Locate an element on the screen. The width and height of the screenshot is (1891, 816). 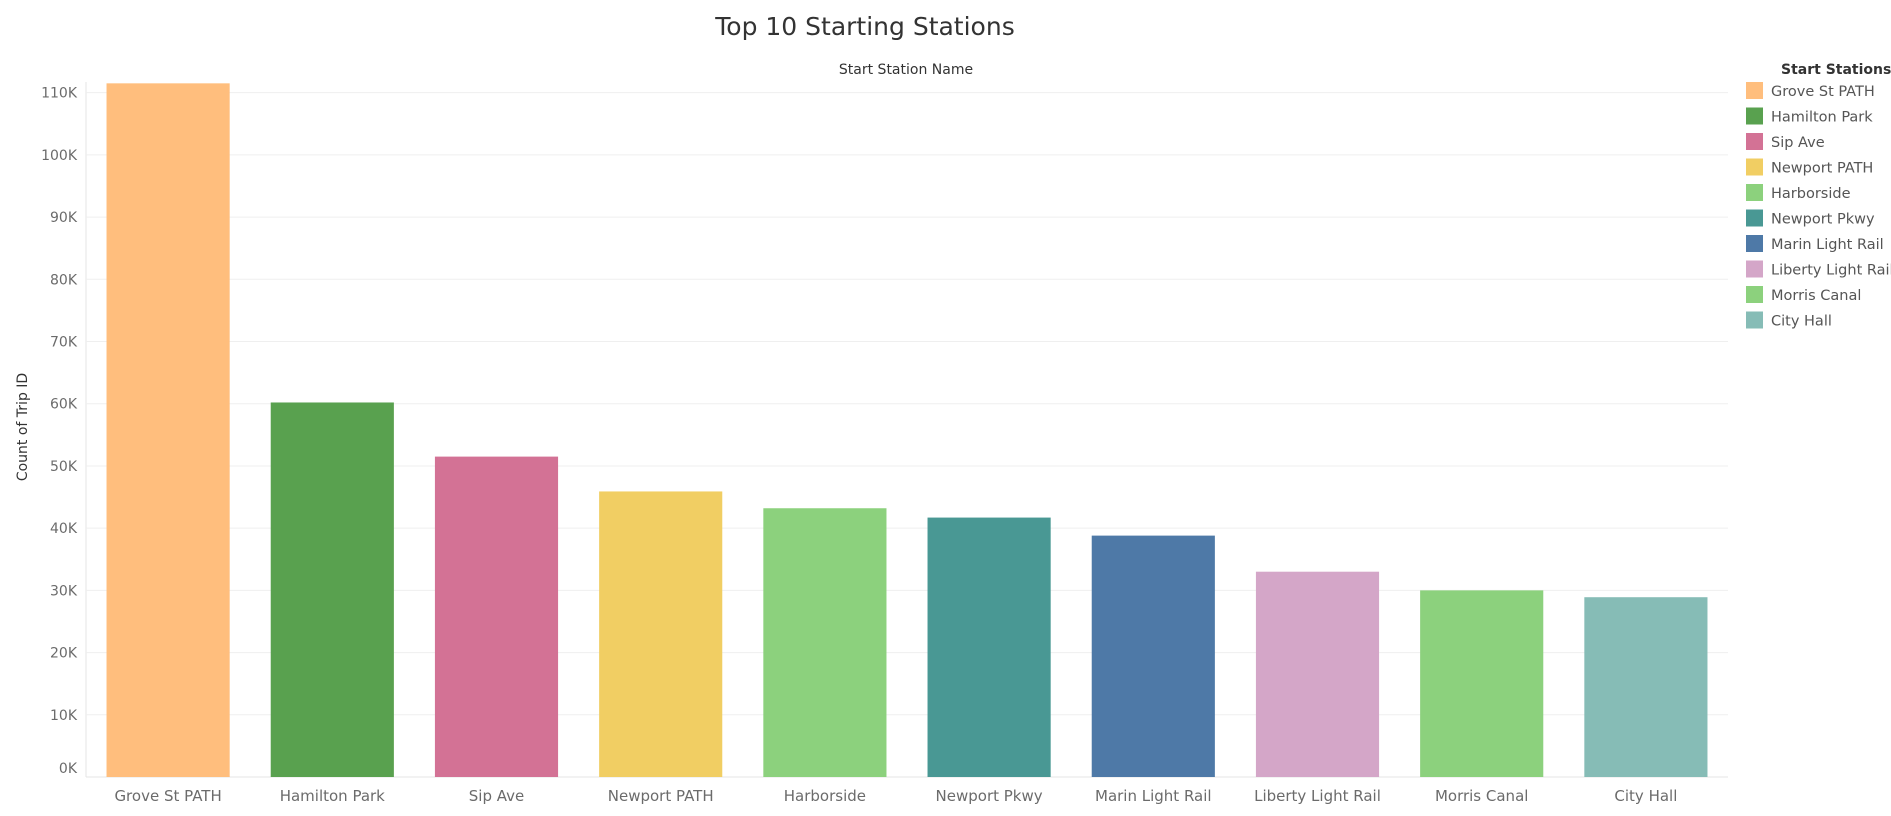
x-tick-label: Hamilton Park is located at coordinates (332, 796).